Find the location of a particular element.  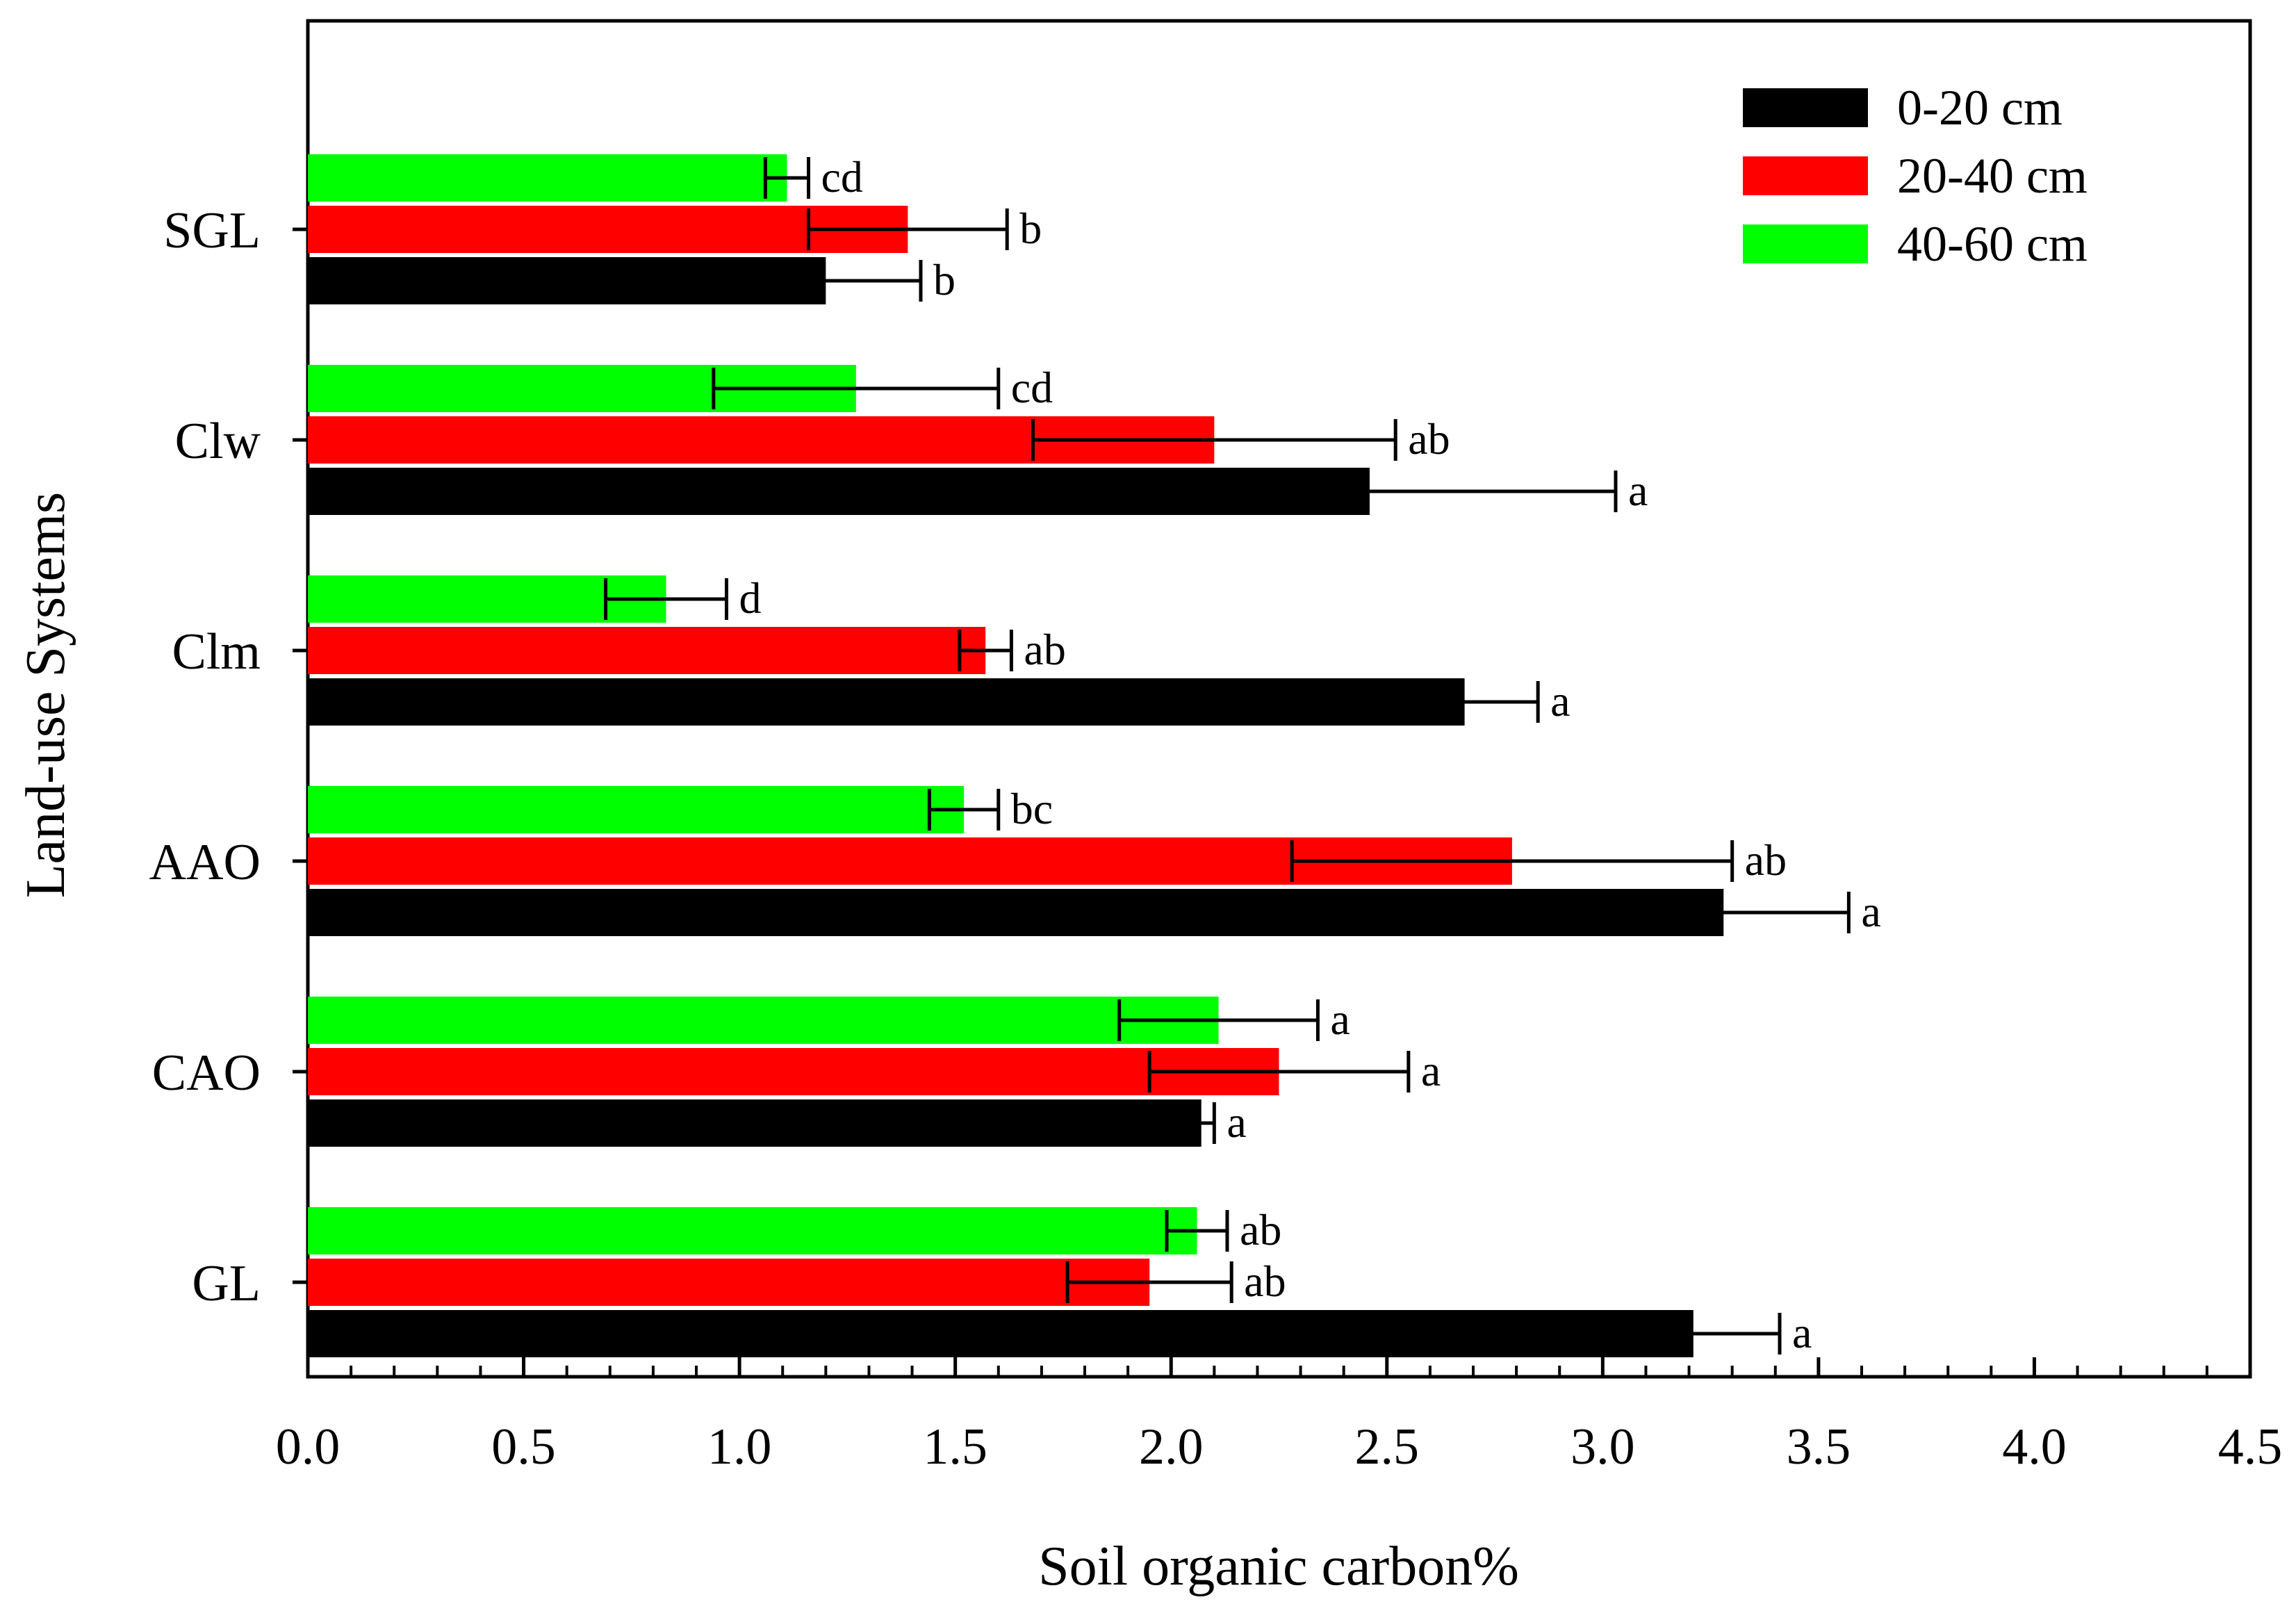

x-tick-label: 1.0 is located at coordinates (739, 1446).